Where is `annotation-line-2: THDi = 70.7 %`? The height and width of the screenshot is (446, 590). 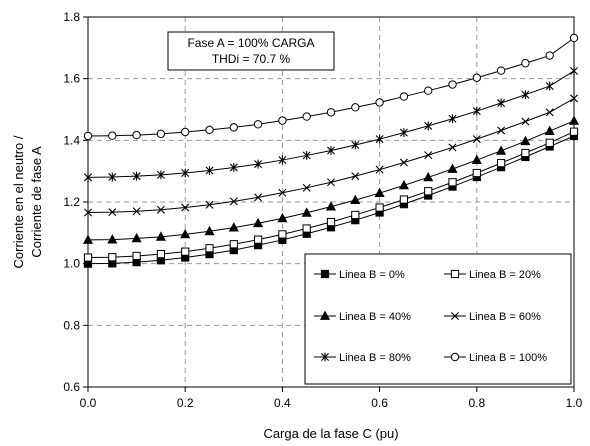 annotation-line-2: THDi = 70.7 % is located at coordinates (251, 59).